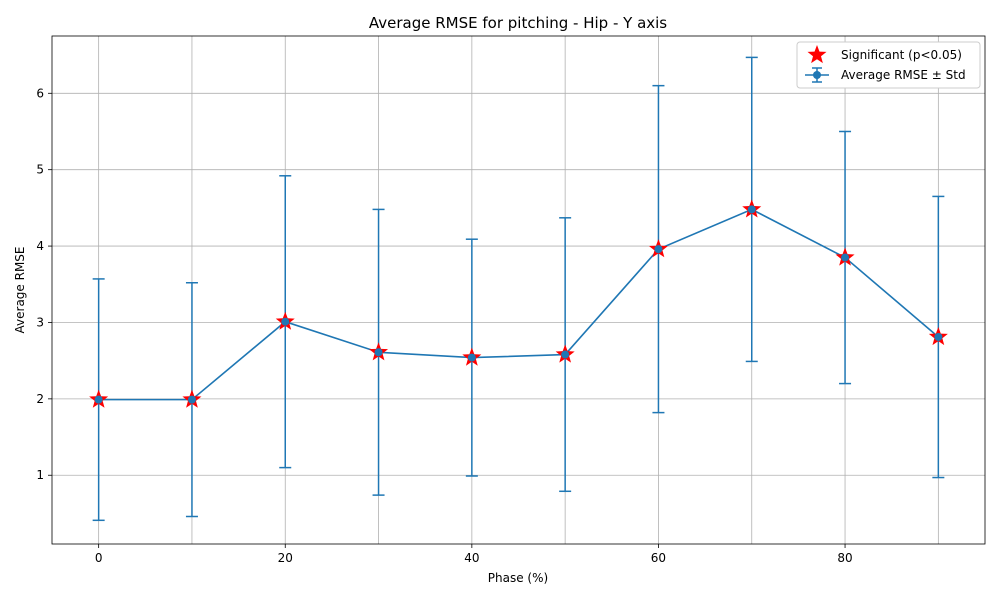 This screenshot has height=604, width=1000. I want to click on x-axis-label: Phase (%), so click(518, 578).